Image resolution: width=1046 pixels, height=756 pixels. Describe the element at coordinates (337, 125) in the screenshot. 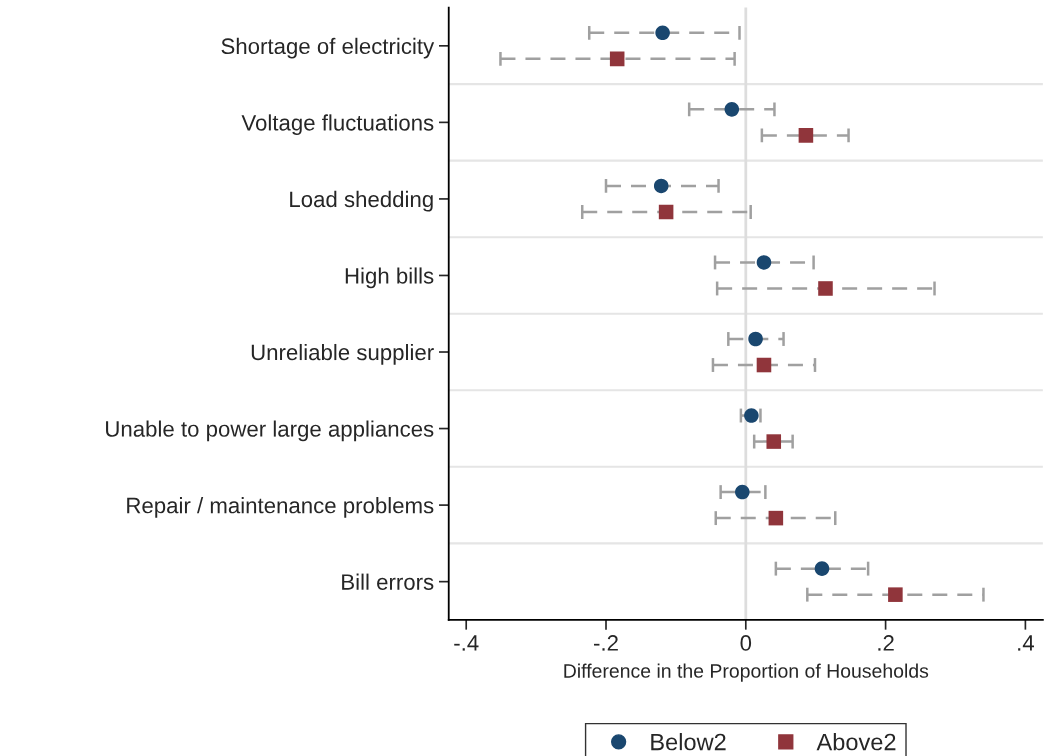

I see `y-tick-label: Voltage fluctuations` at that location.